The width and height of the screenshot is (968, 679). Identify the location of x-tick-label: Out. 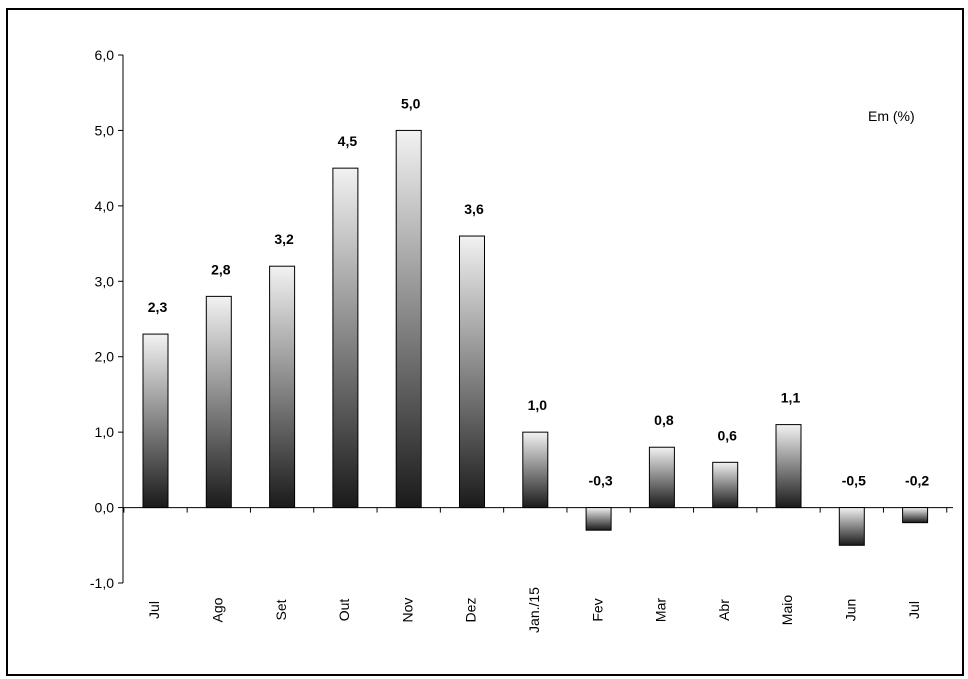
(344, 610).